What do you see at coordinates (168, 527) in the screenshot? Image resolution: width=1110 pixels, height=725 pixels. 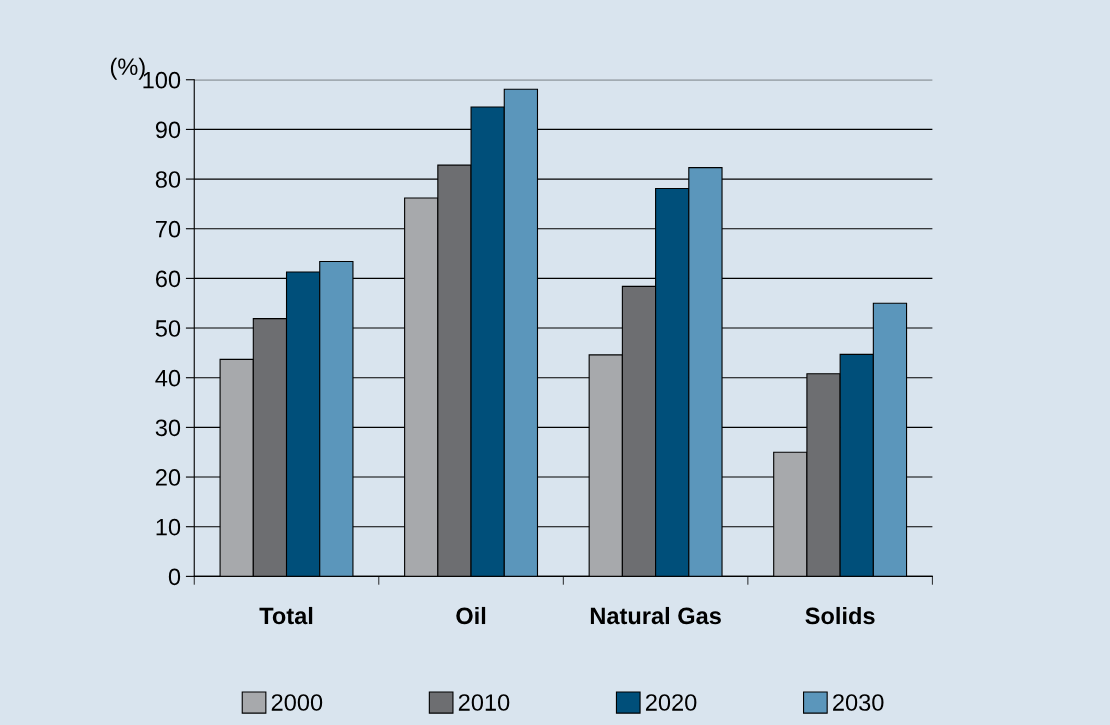 I see `y-tick-label: 10` at bounding box center [168, 527].